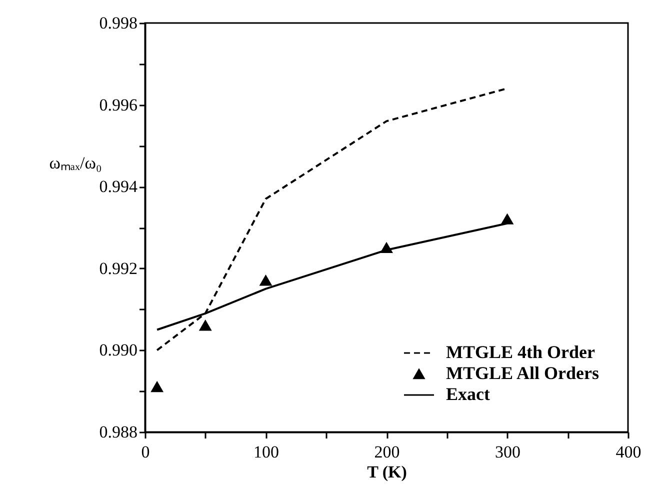 The height and width of the screenshot is (493, 647). I want to click on x-tick-label: 100, so click(266, 452).